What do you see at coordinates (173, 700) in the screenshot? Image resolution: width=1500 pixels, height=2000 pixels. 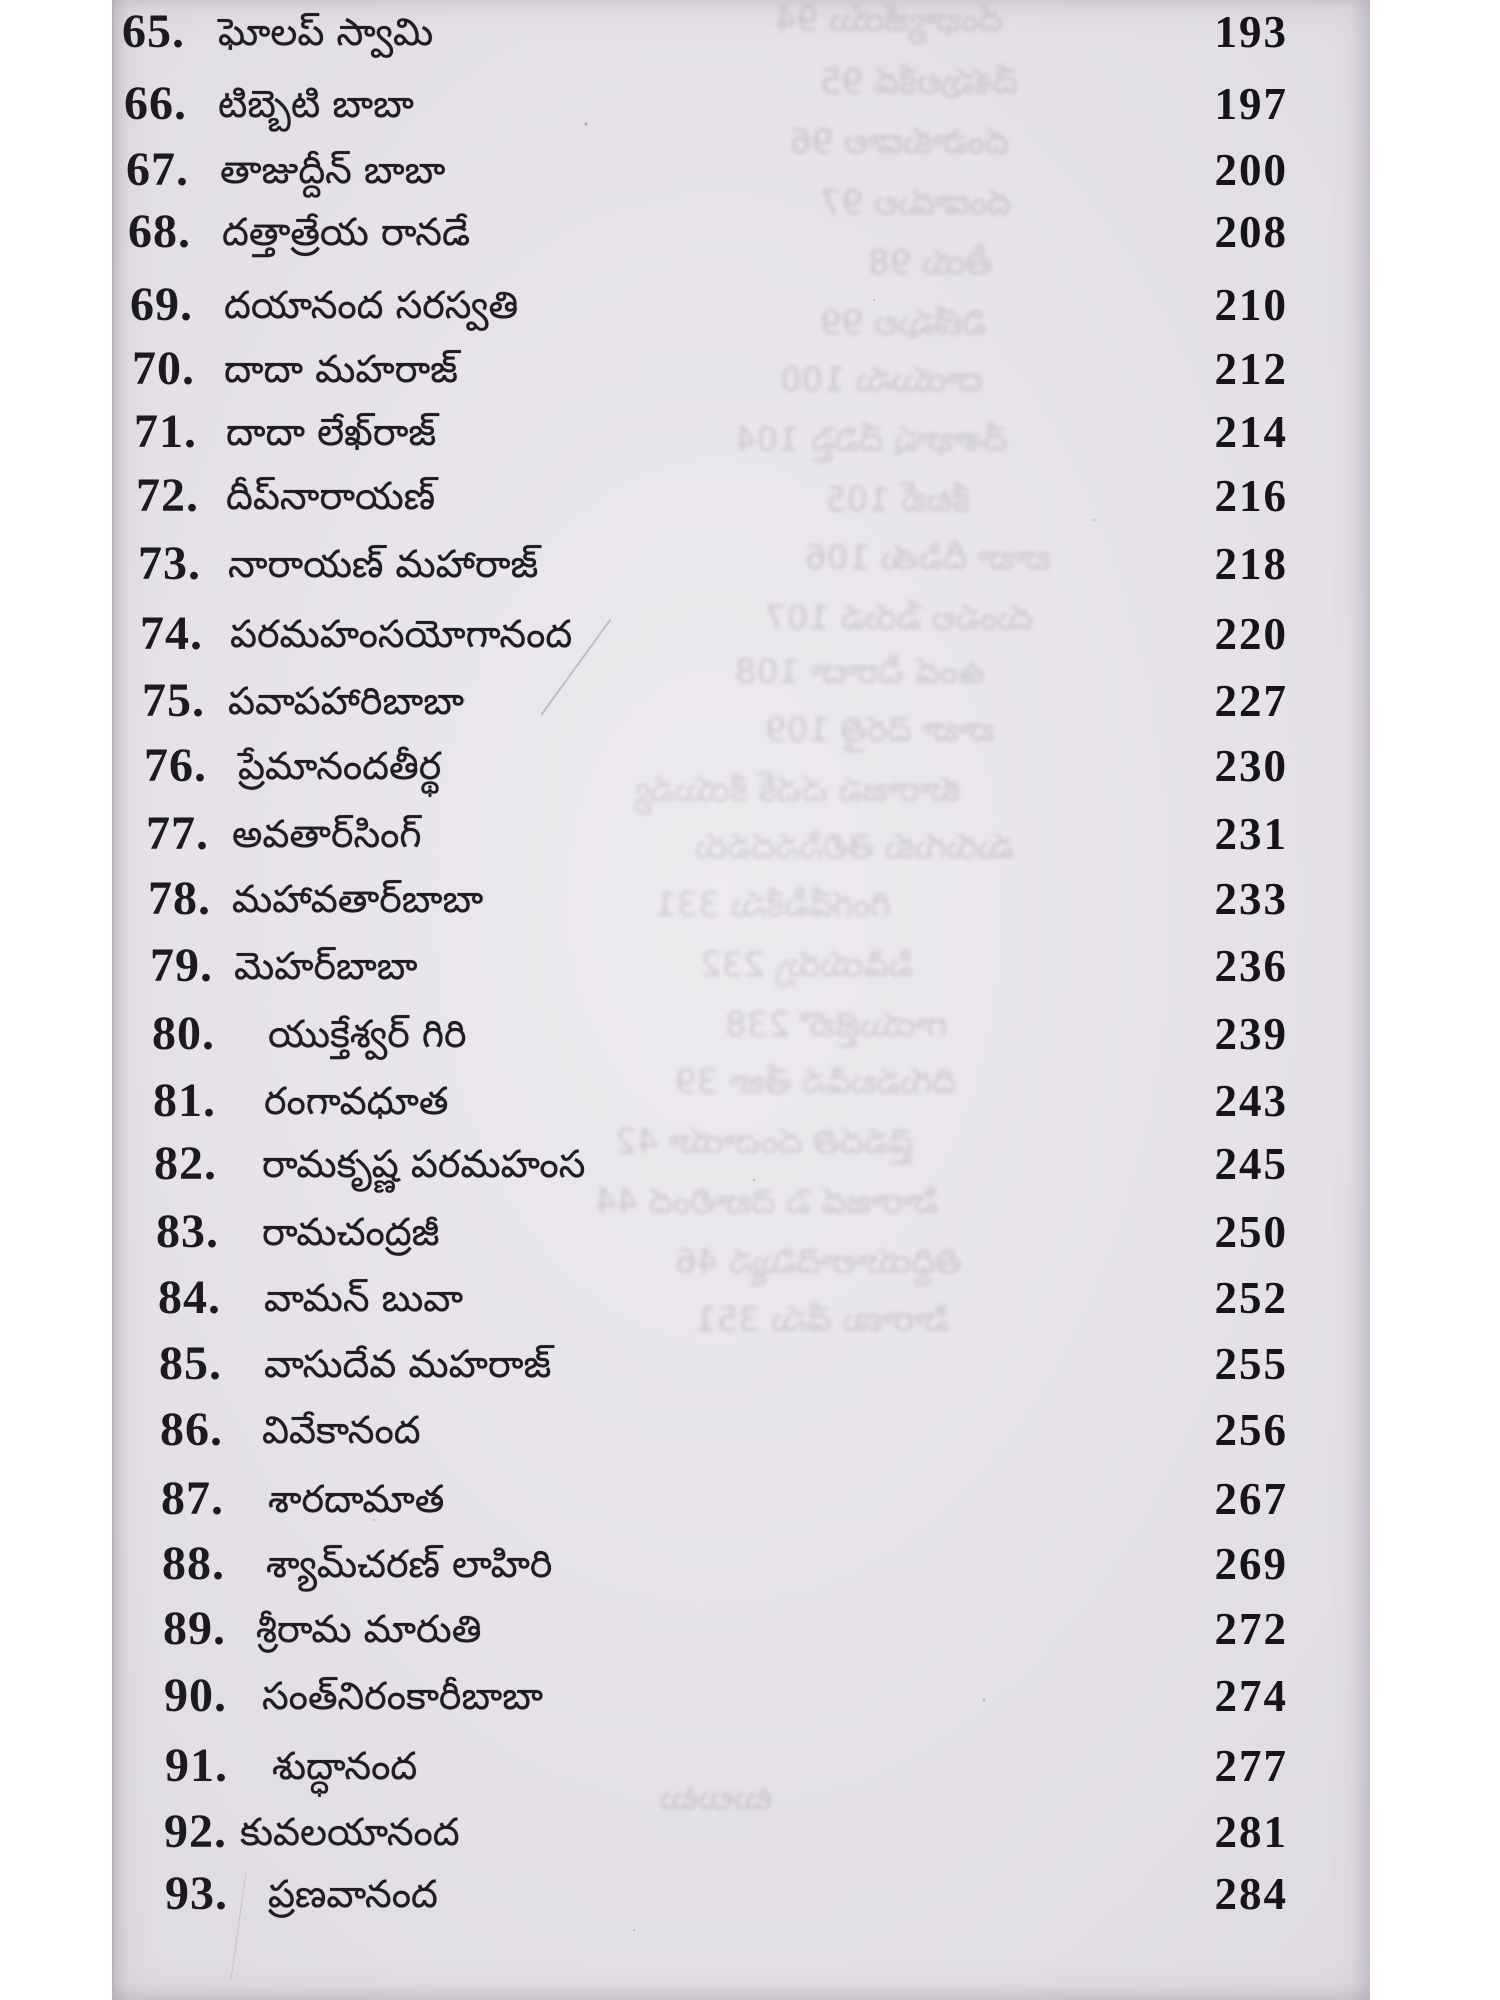 I see `entry-number: 75.` at bounding box center [173, 700].